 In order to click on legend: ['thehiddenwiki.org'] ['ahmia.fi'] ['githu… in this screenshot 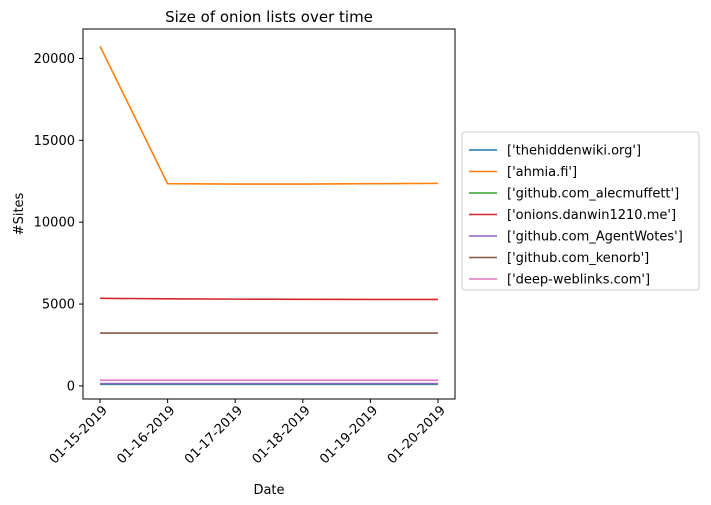, I will do `click(580, 211)`.